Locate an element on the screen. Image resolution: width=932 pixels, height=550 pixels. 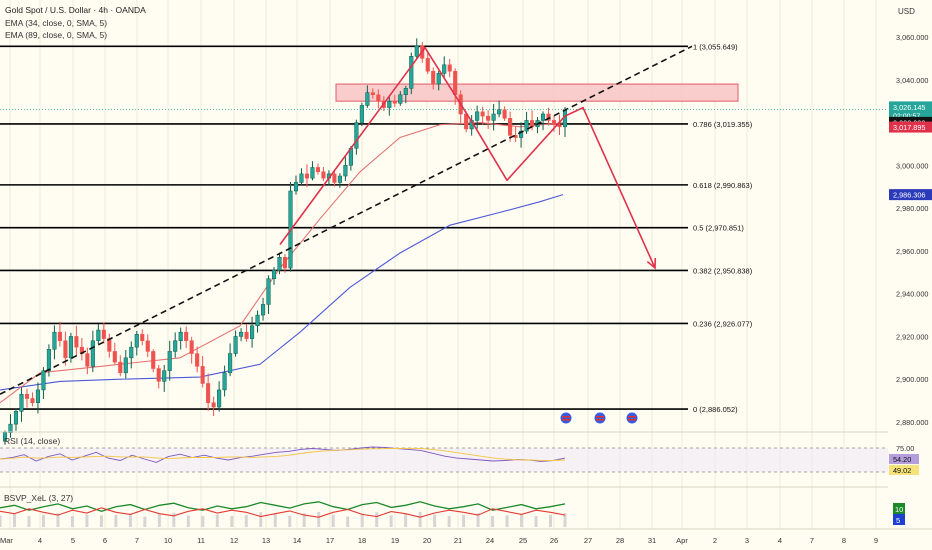
ema89-legend: EMA (89, close, 0, SMA, 5) is located at coordinates (56, 35).